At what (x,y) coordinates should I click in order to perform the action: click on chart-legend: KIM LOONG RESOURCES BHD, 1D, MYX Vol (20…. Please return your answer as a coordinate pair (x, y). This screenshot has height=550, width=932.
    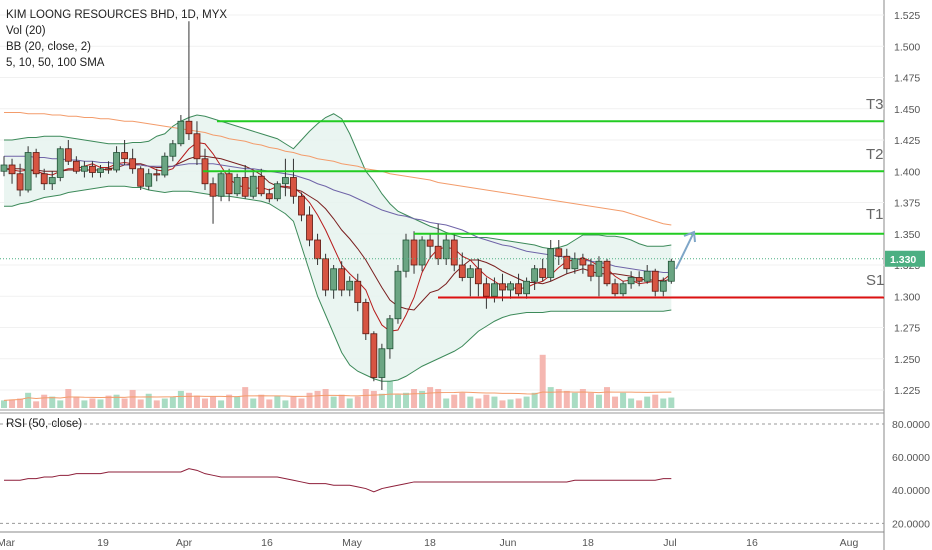
    Looking at the image, I should click on (116, 39).